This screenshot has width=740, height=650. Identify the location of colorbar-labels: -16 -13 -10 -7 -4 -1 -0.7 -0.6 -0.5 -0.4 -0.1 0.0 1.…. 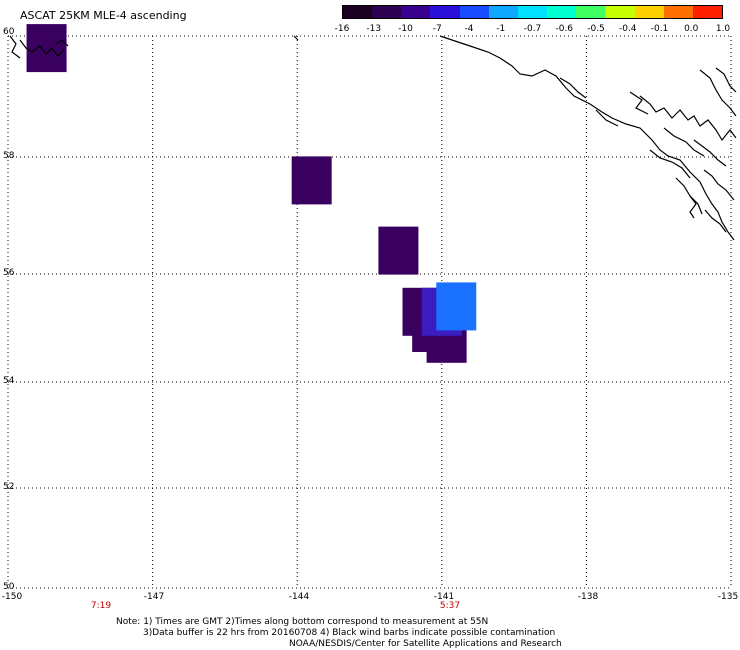
(532, 30).